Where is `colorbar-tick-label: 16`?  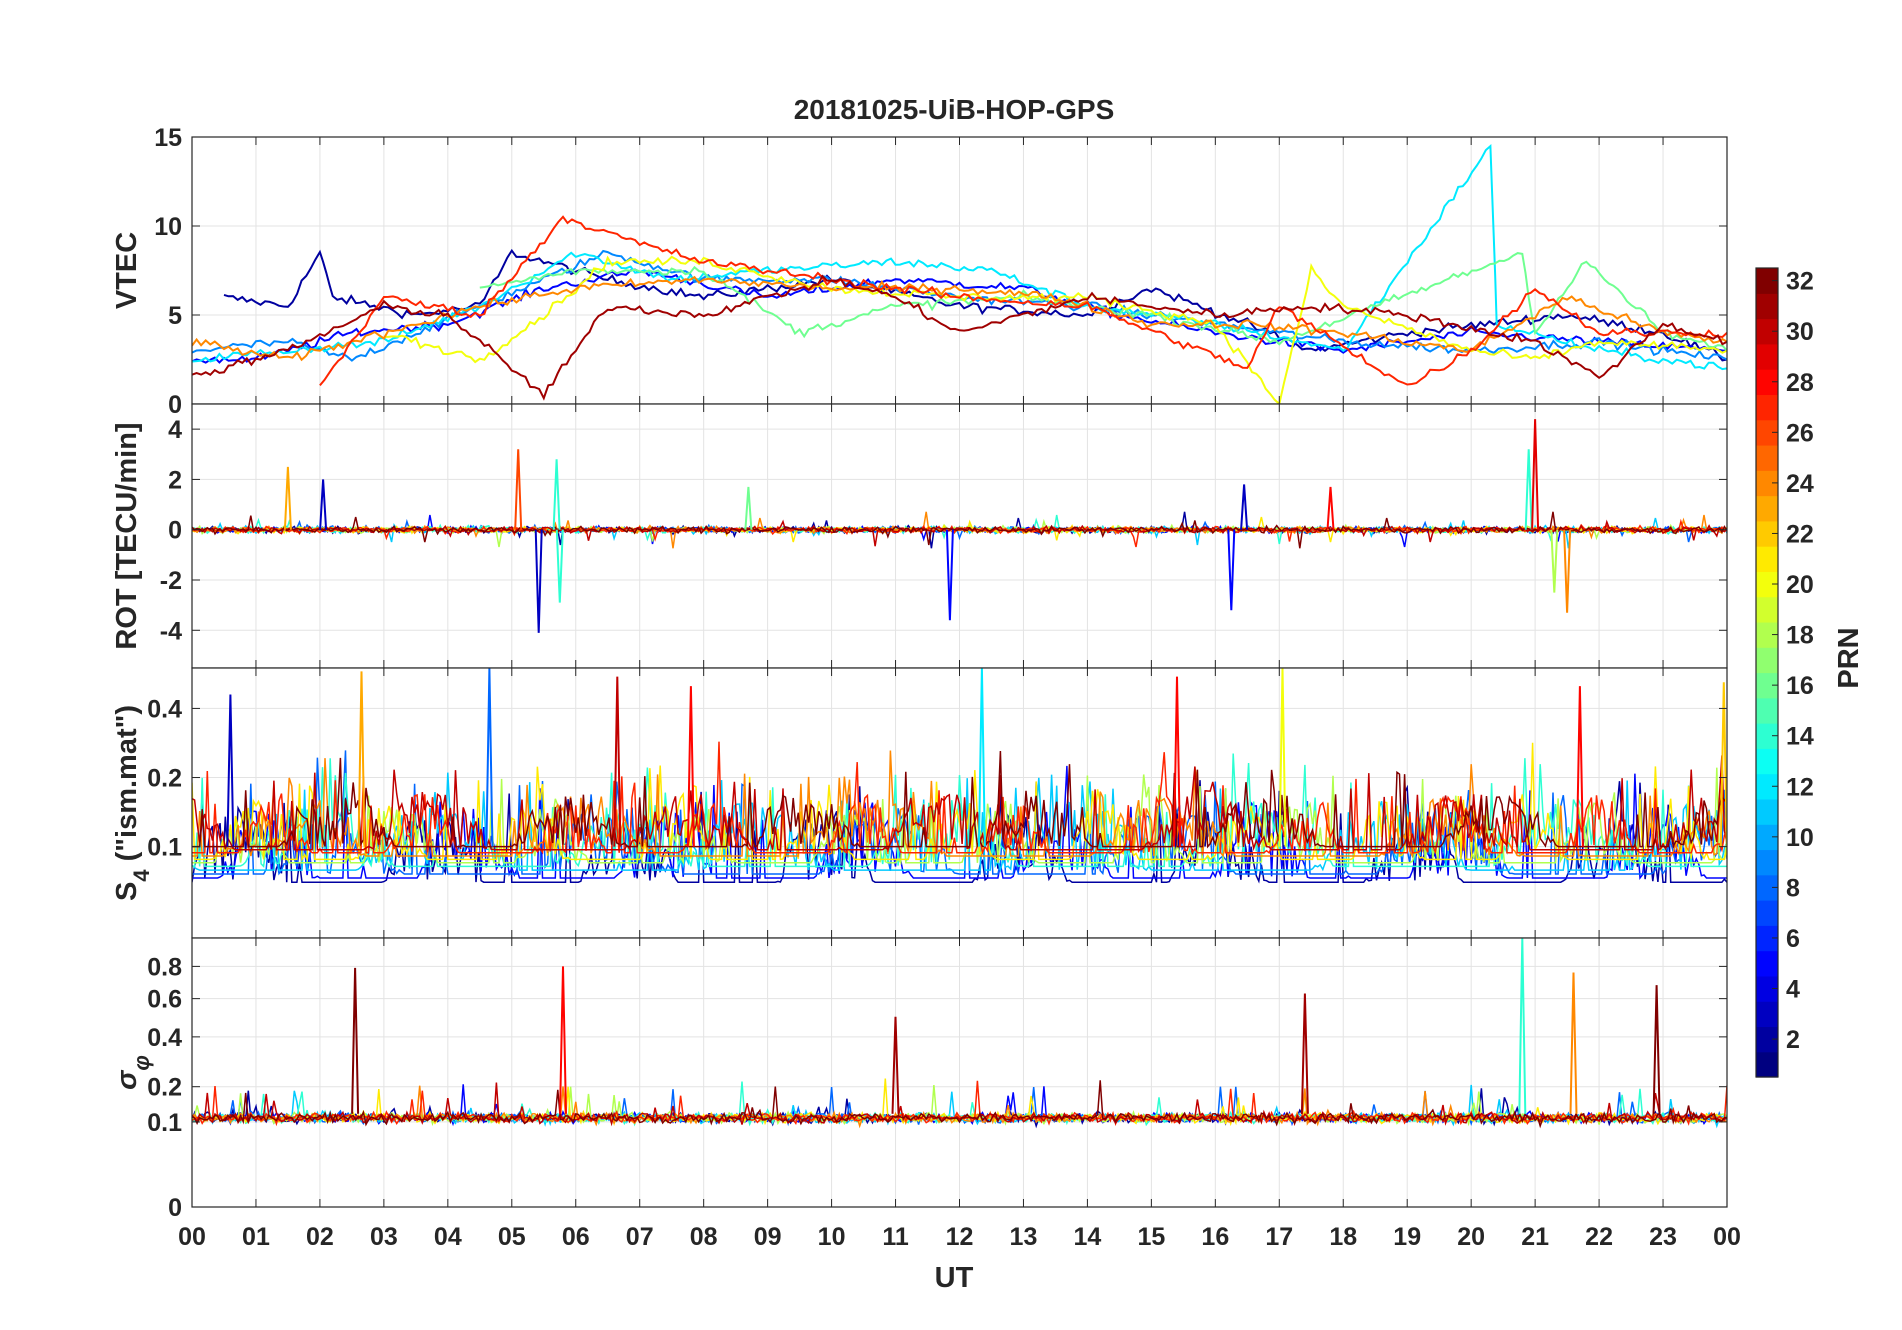
colorbar-tick-label: 16 is located at coordinates (1800, 686).